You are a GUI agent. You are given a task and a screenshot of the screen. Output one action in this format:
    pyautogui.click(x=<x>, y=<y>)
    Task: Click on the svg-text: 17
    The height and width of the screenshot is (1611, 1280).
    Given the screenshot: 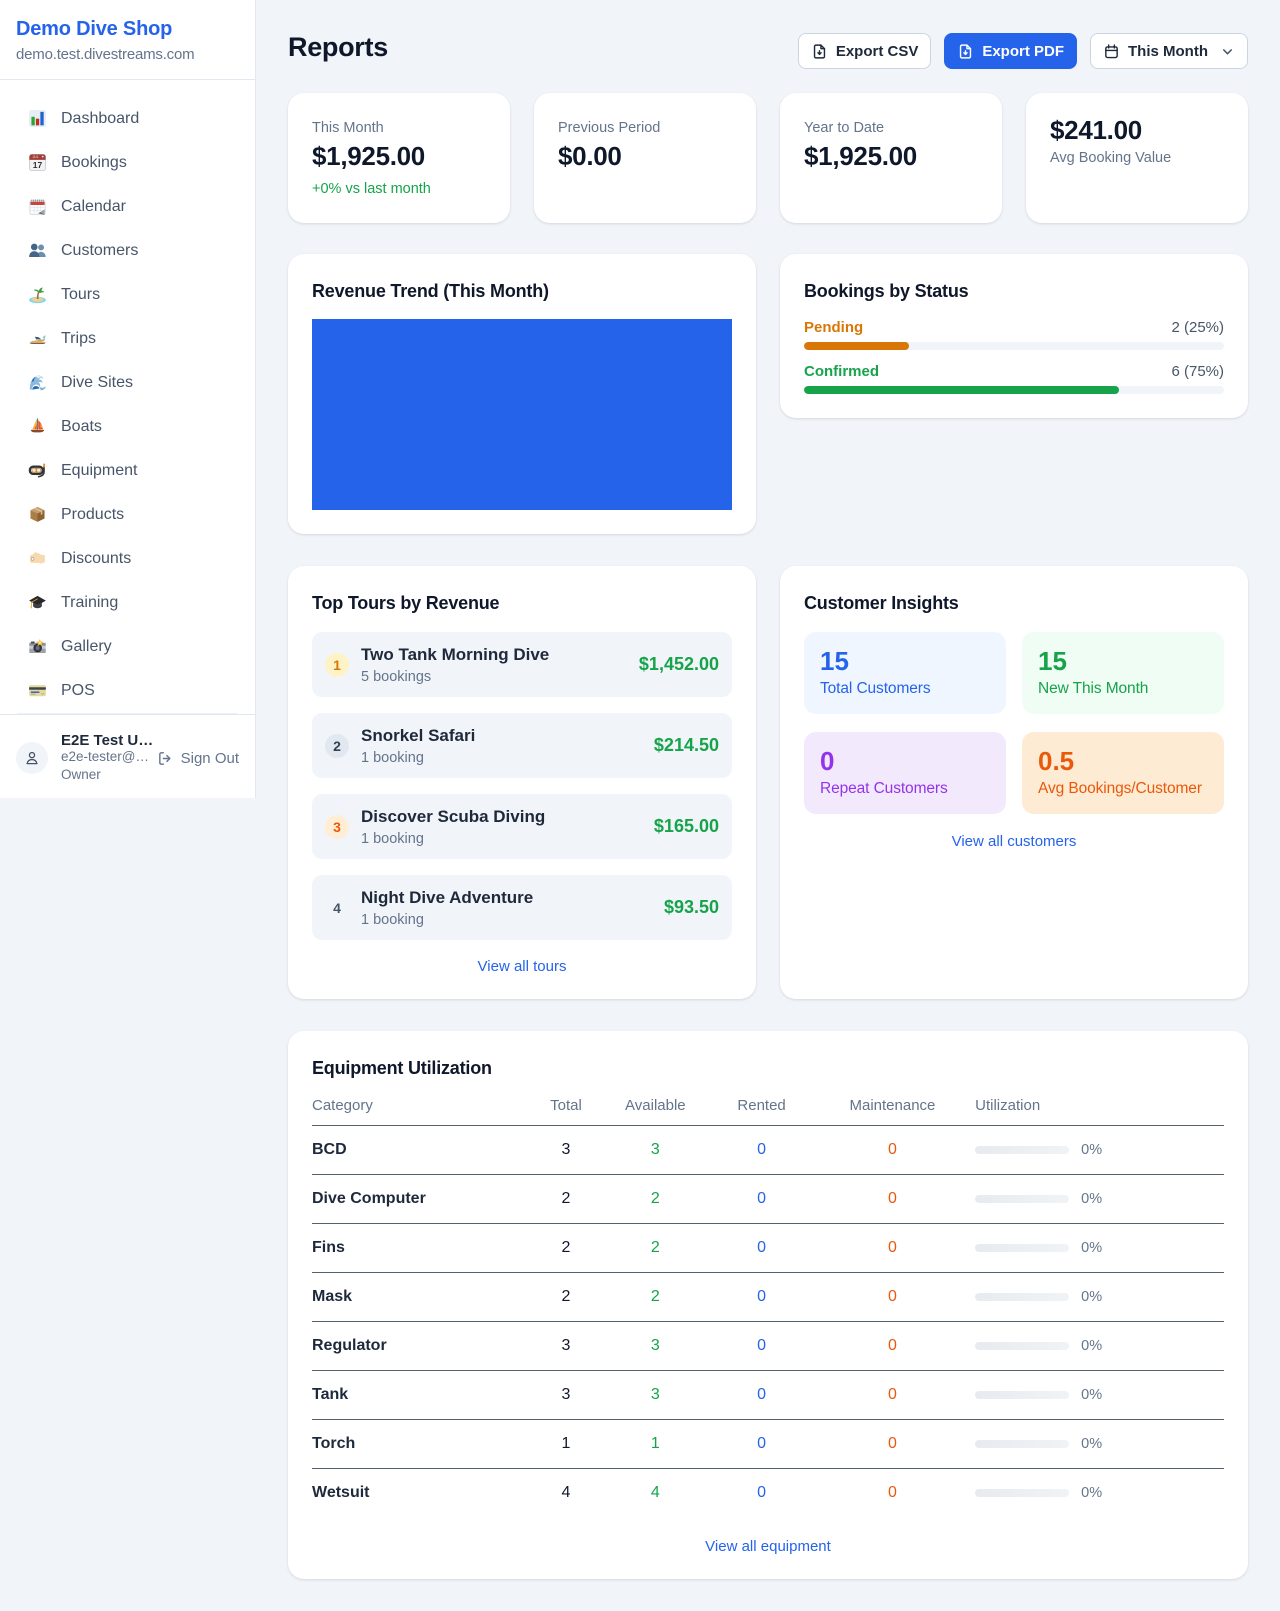 What is the action you would take?
    pyautogui.click(x=38, y=165)
    